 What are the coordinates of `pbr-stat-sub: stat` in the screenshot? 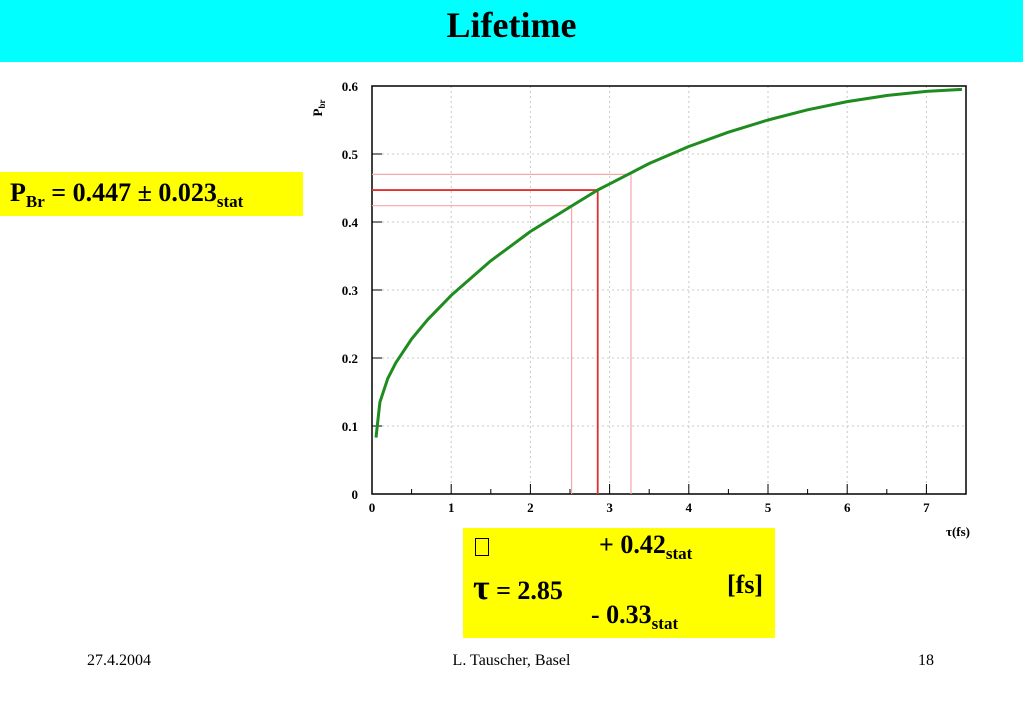 It's located at (230, 202).